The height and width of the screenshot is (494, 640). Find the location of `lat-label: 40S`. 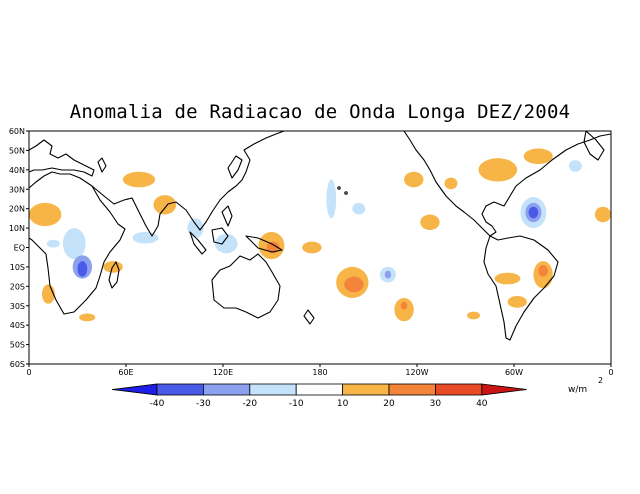

lat-label: 40S is located at coordinates (17, 325).